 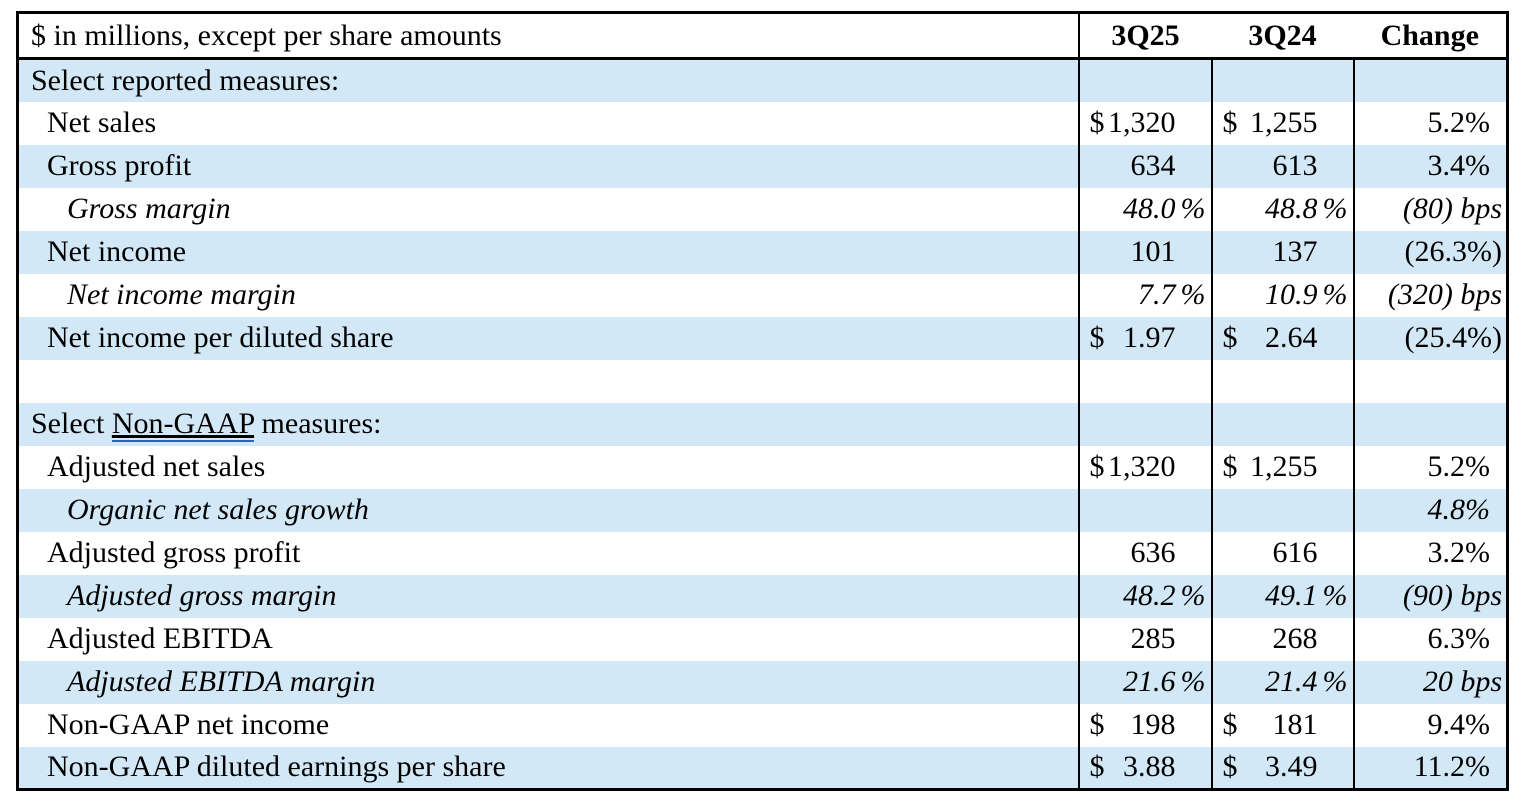 I want to click on row-gross-profit: Gross profit 634 613 3.4%, so click(x=762, y=166).